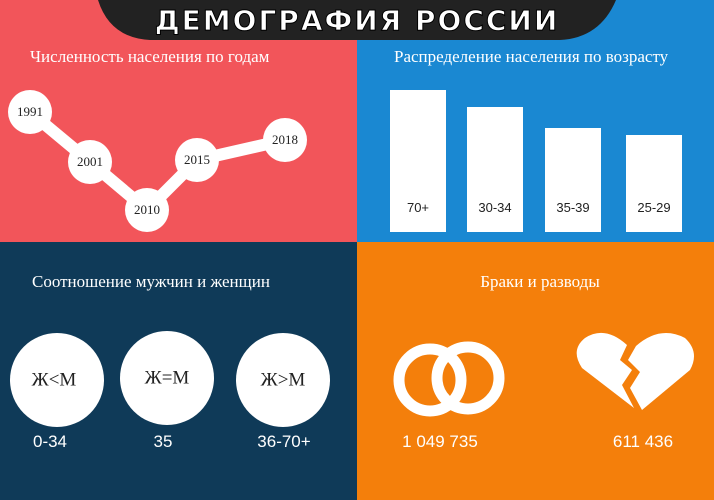  I want to click on year-points: 1991 2001 2010 2015 2018, so click(157, 161).